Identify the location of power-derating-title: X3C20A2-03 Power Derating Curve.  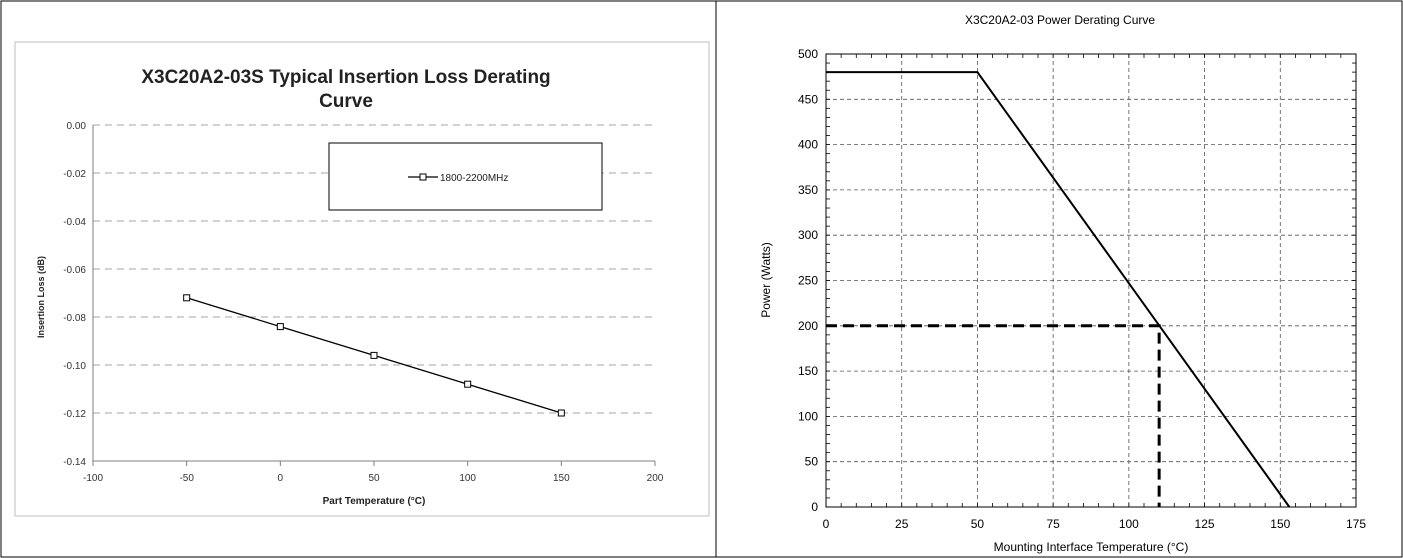
(1060, 20).